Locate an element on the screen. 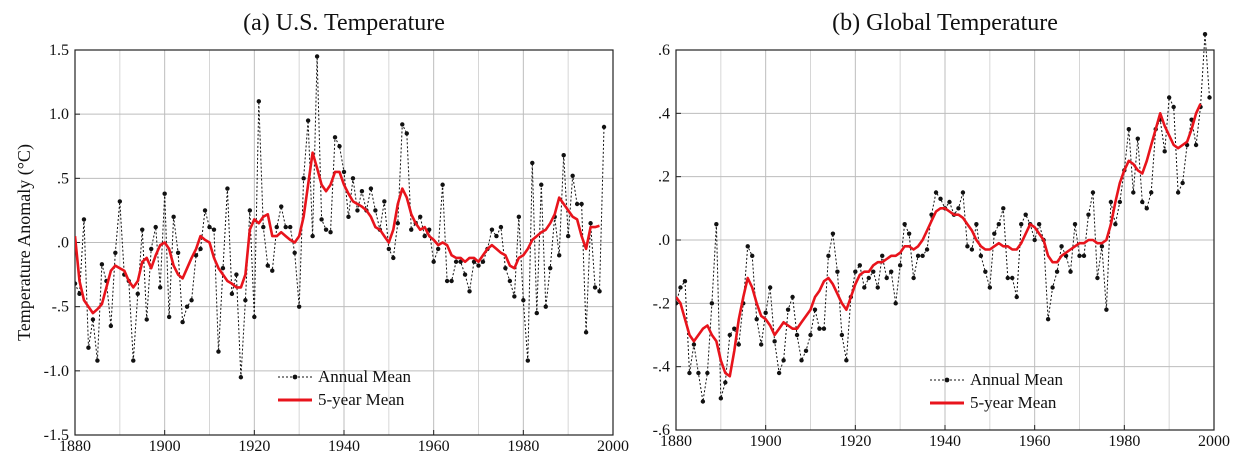 The height and width of the screenshot is (458, 1244). legend-annual-marker is located at coordinates (295, 377).